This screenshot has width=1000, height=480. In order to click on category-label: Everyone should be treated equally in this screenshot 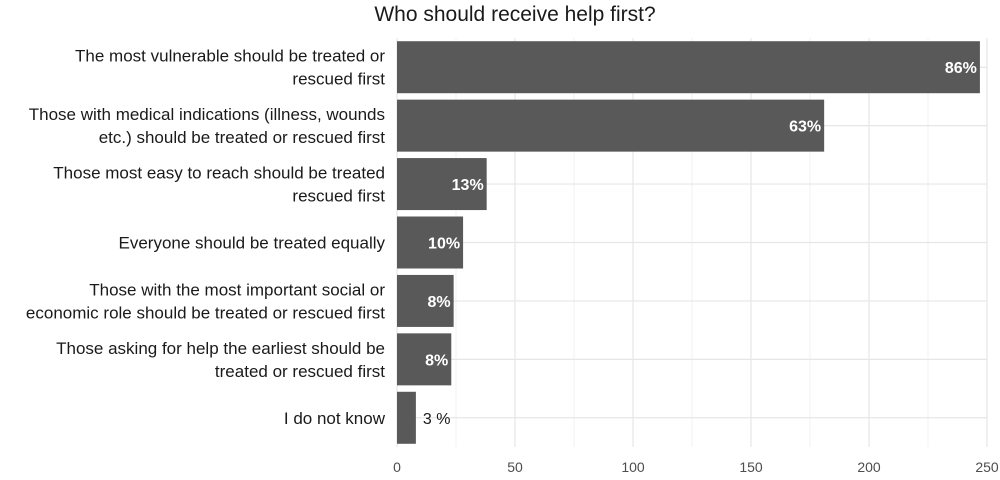, I will do `click(251, 243)`.